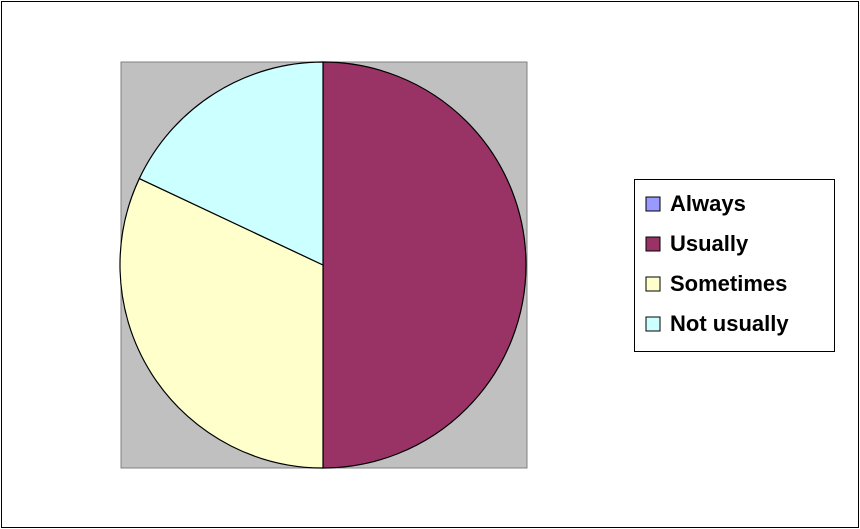 Image resolution: width=860 pixels, height=529 pixels. Describe the element at coordinates (708, 203) in the screenshot. I see `legend-label: Always` at that location.